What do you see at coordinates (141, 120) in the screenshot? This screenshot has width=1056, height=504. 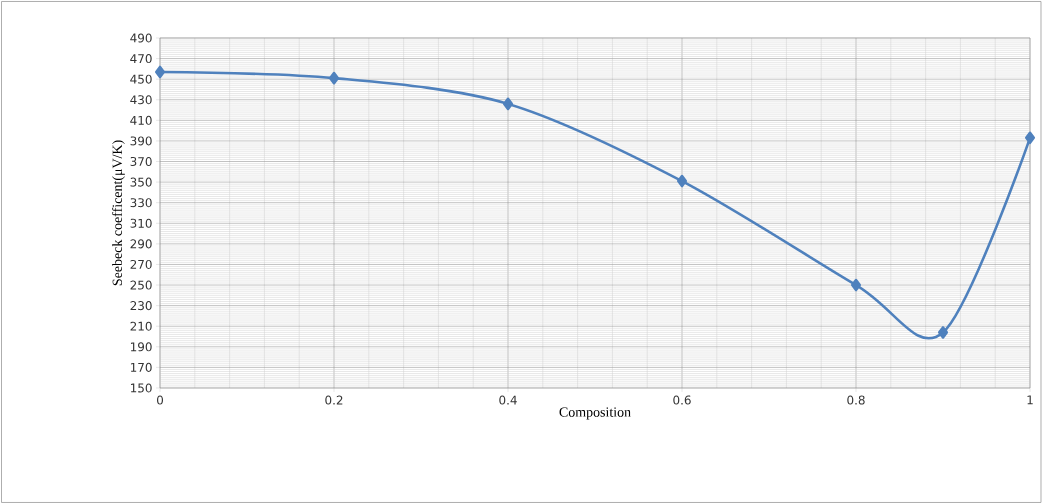 I see `y-tick-label: 410` at bounding box center [141, 120].